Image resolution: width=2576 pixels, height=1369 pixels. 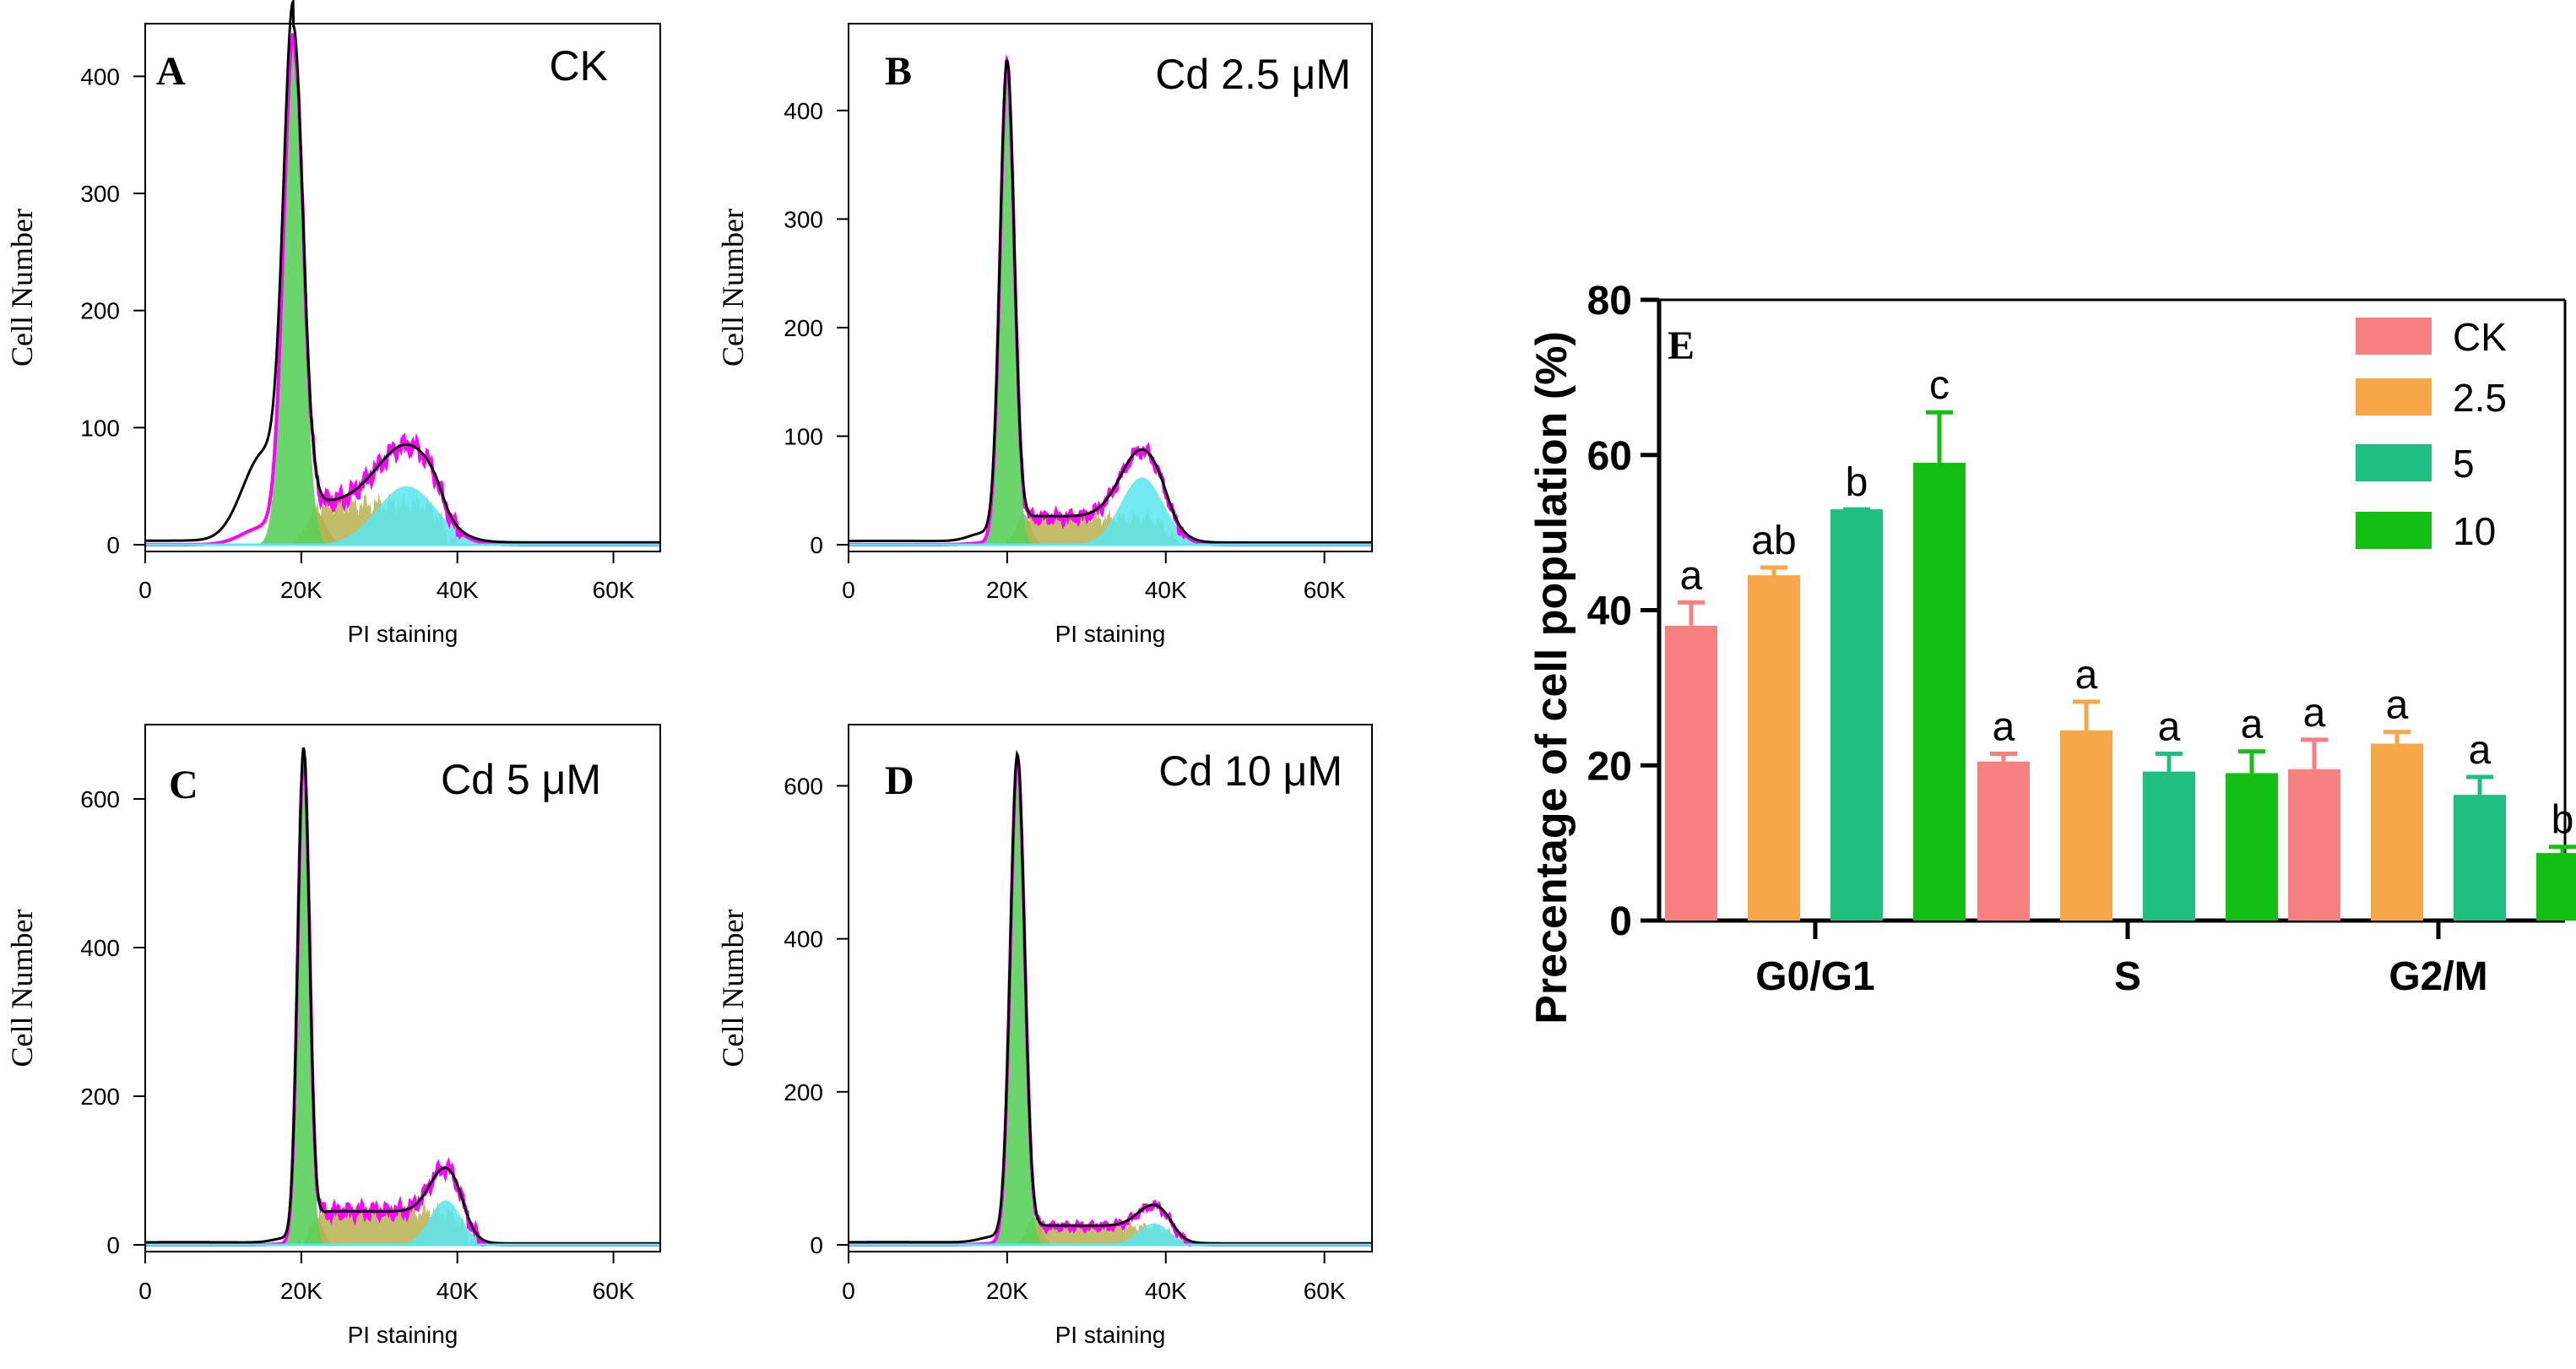 What do you see at coordinates (1815, 977) in the screenshot?
I see `x-tick-label: G0/G1` at bounding box center [1815, 977].